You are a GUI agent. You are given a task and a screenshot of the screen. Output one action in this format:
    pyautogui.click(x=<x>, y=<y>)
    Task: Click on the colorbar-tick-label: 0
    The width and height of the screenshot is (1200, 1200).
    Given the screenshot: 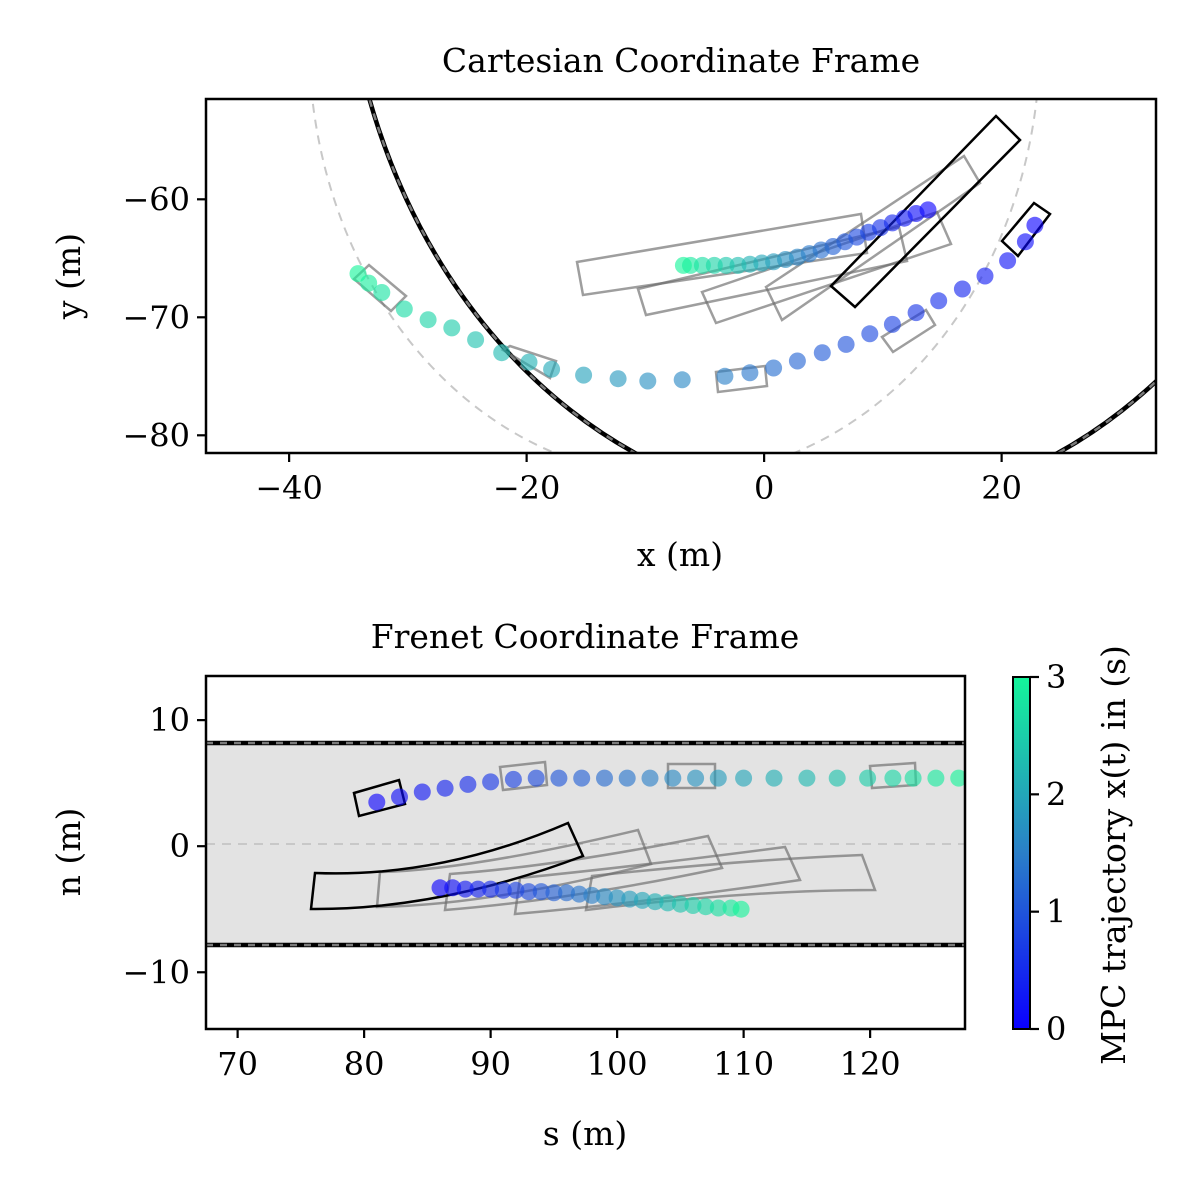 What is the action you would take?
    pyautogui.click(x=1056, y=1029)
    